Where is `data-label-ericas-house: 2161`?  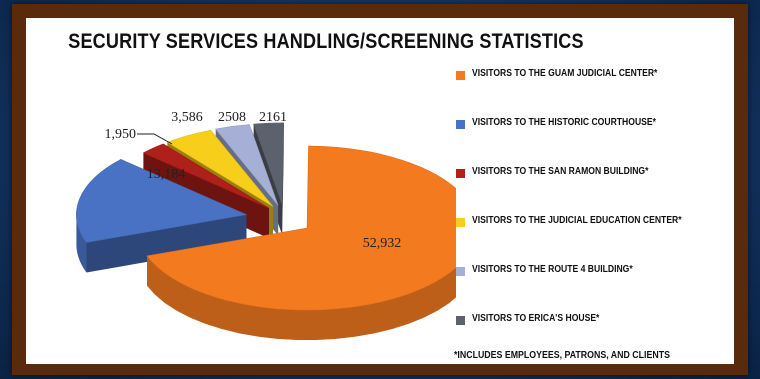
data-label-ericas-house: 2161 is located at coordinates (273, 117).